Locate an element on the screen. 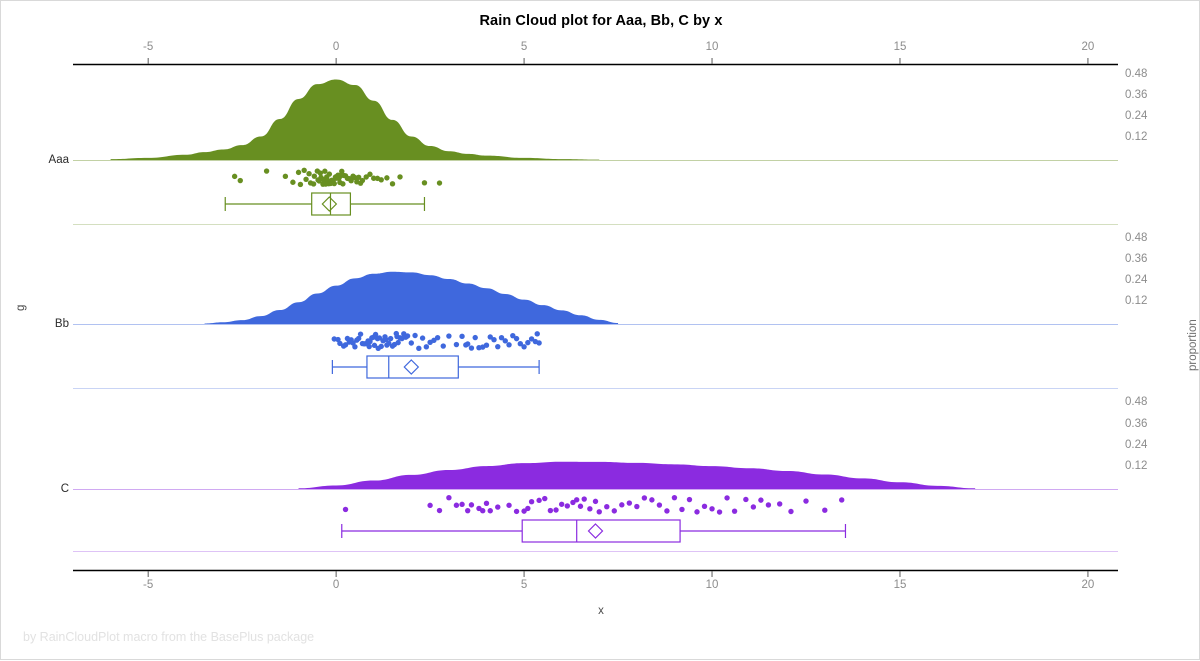  x-tick-label-bottom: 10 is located at coordinates (712, 585).